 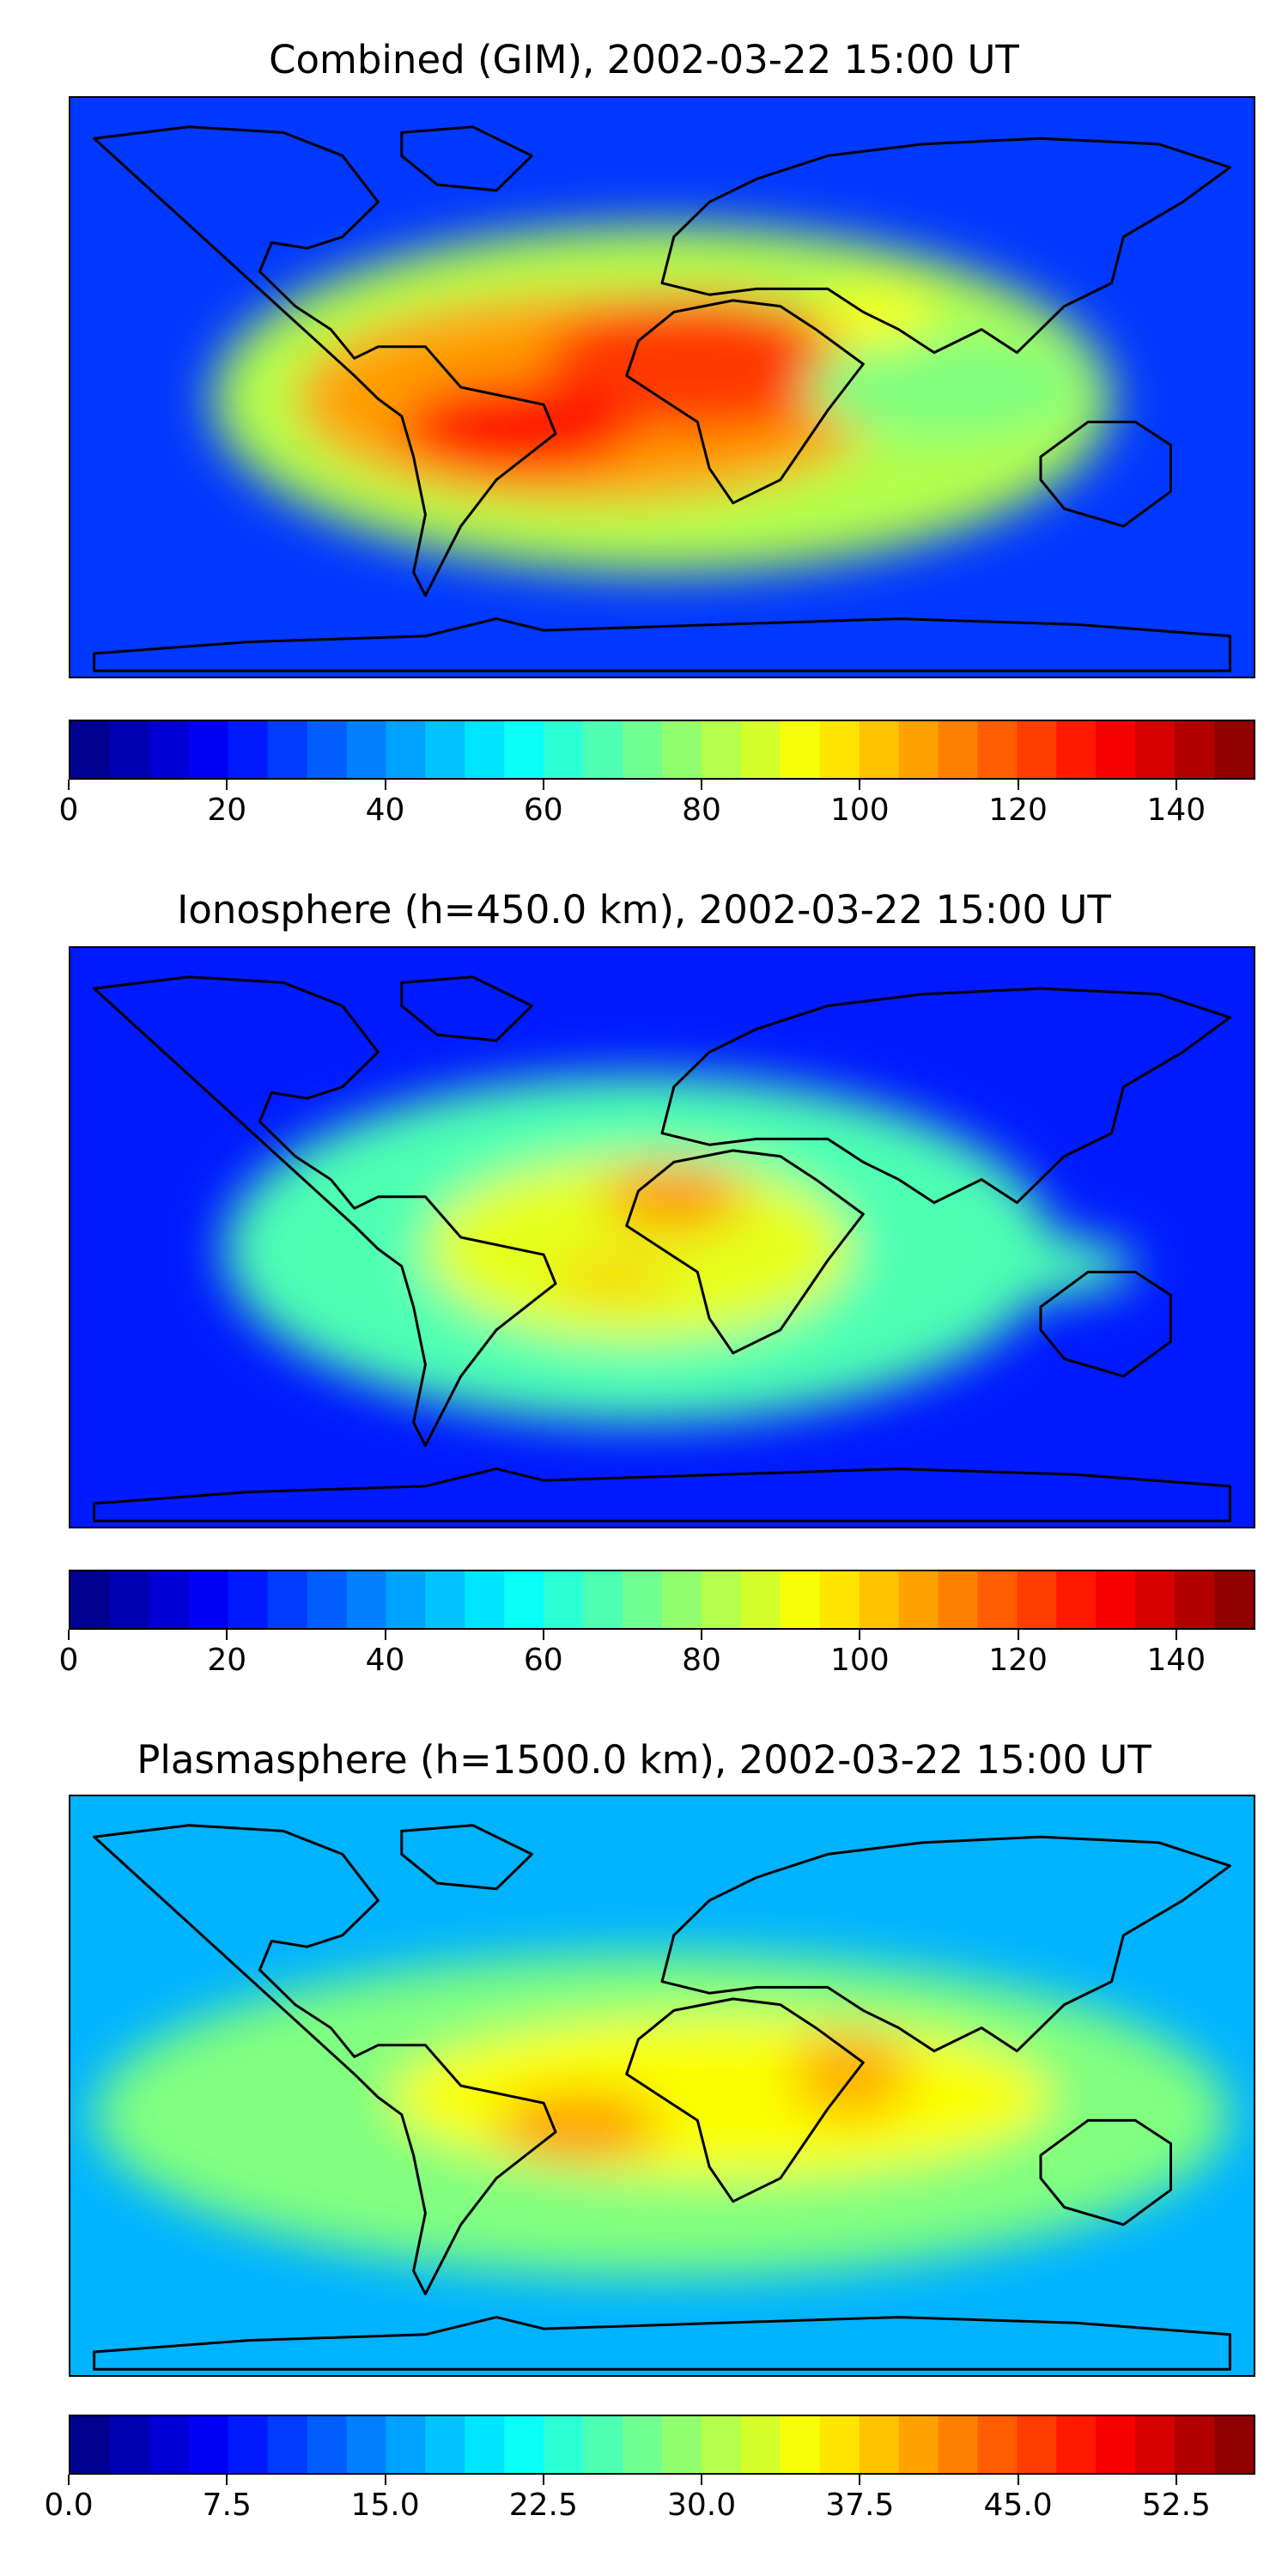 I want to click on panel-2-colorbar, so click(x=662, y=1600).